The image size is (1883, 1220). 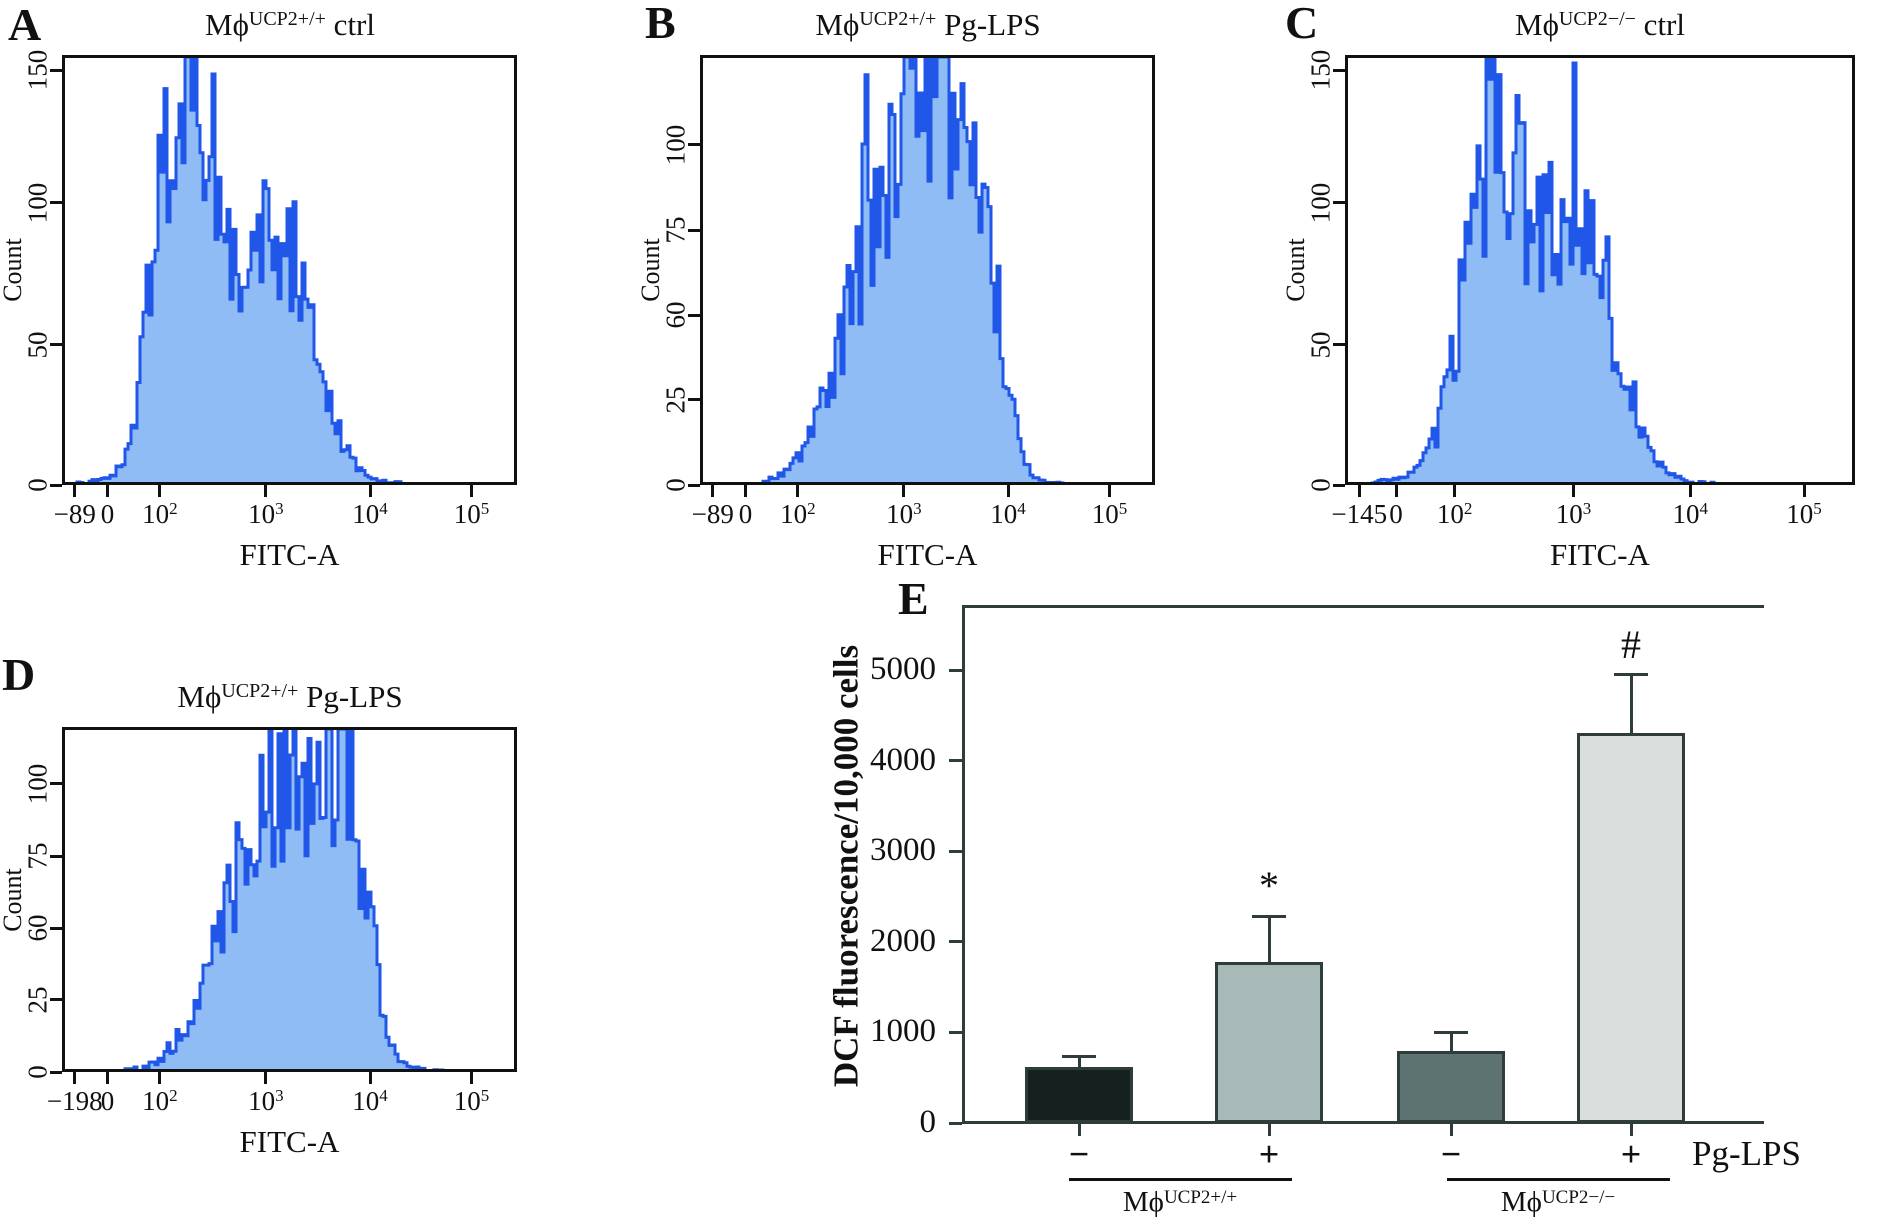 I want to click on e-group-label-superscript: UCP2−/−, so click(x=1578, y=1197).